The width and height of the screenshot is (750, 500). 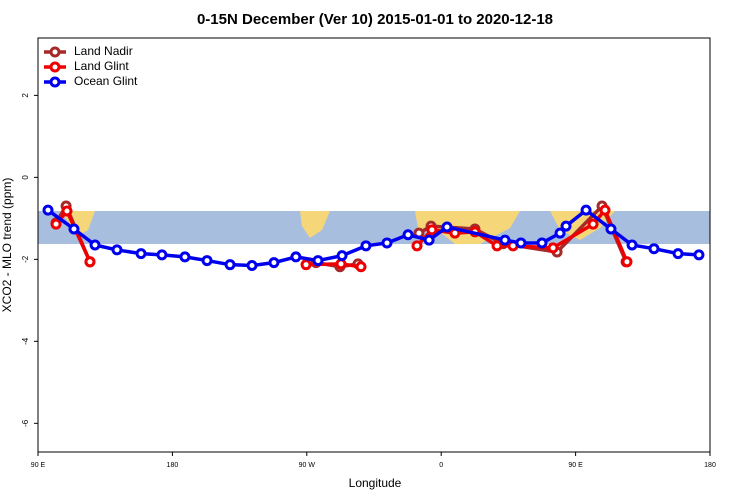 I want to click on y-tick-label: 0, so click(x=25, y=177).